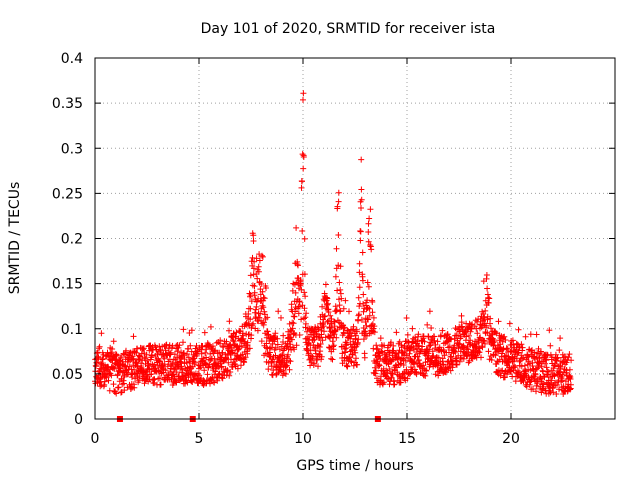 This screenshot has width=640, height=480. I want to click on x-tick-label: 20, so click(511, 439).